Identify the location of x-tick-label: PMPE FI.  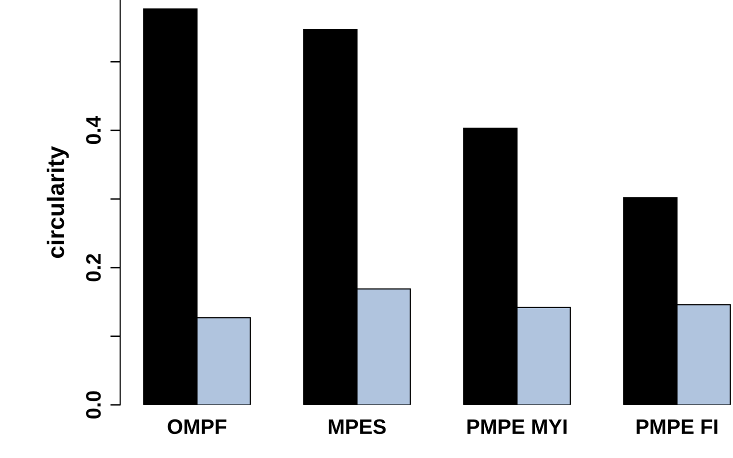
(677, 427).